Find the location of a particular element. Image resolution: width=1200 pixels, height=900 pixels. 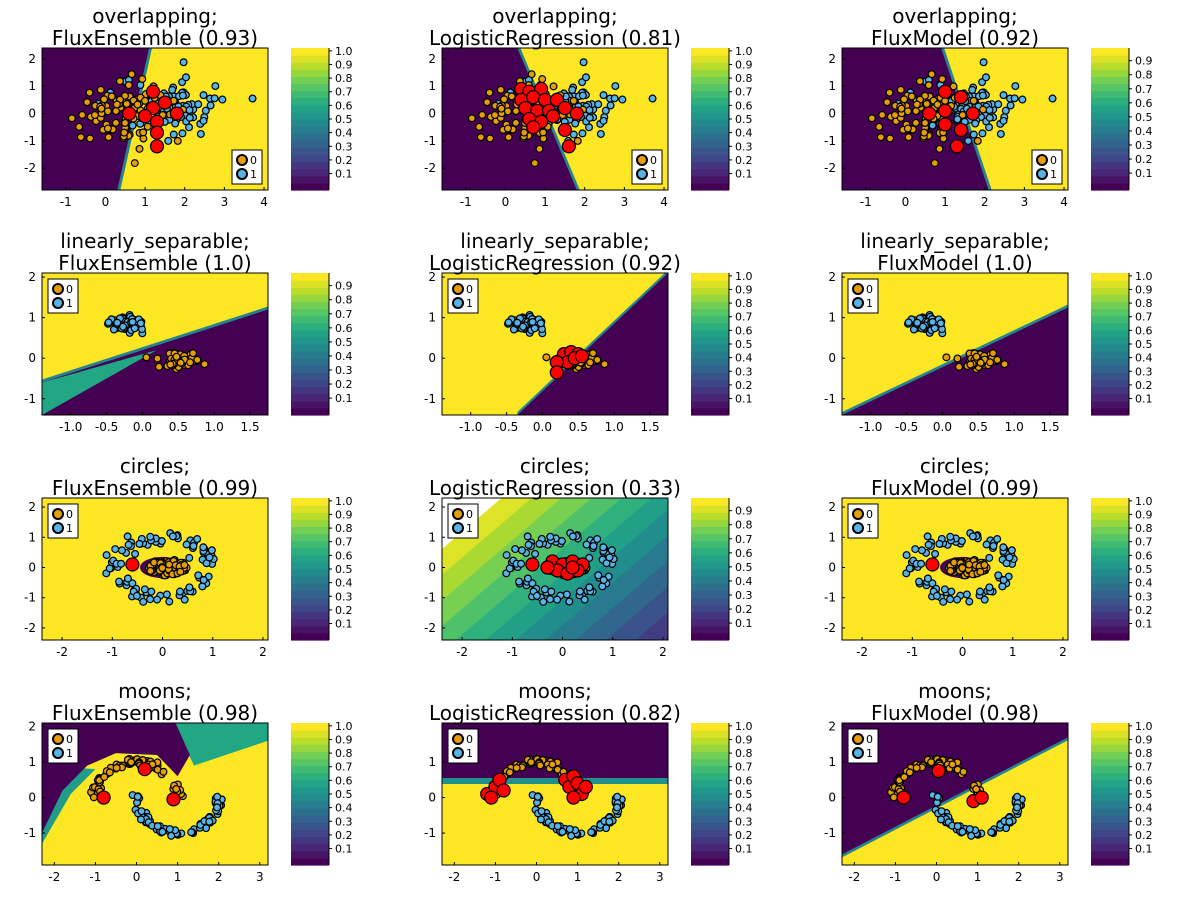

y-tick-label: -1 is located at coordinates (430, 141).